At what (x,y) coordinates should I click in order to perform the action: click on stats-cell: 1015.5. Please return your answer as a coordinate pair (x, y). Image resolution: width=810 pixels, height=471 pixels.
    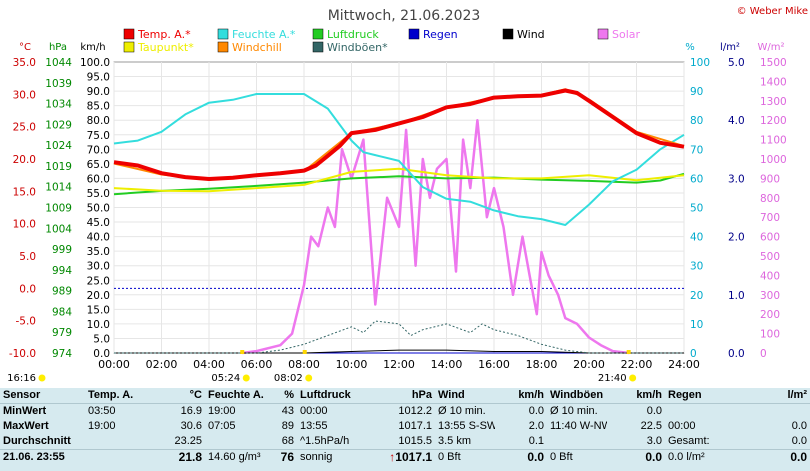
    Looking at the image, I should click on (415, 441).